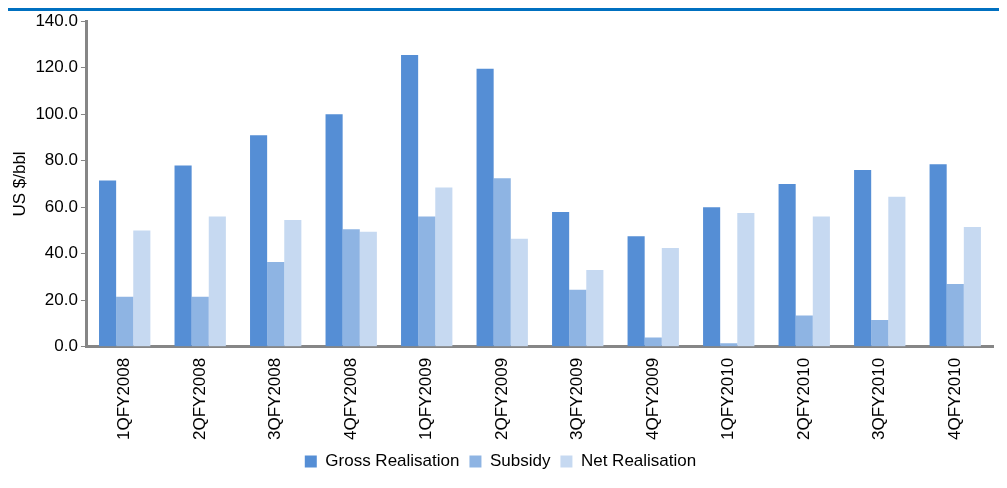 The image size is (1007, 488). What do you see at coordinates (392, 461) in the screenshot?
I see `legend-label: Gross Realisation` at bounding box center [392, 461].